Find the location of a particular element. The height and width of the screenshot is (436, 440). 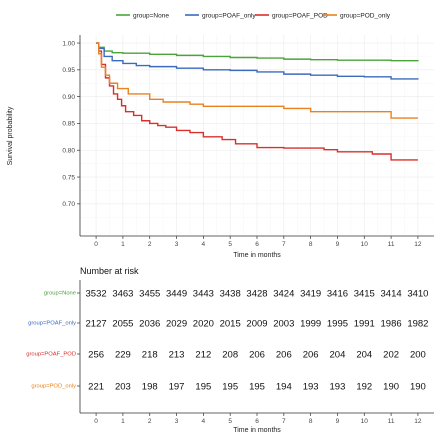

y-tick-label-4: 0.90 is located at coordinates (68, 97).